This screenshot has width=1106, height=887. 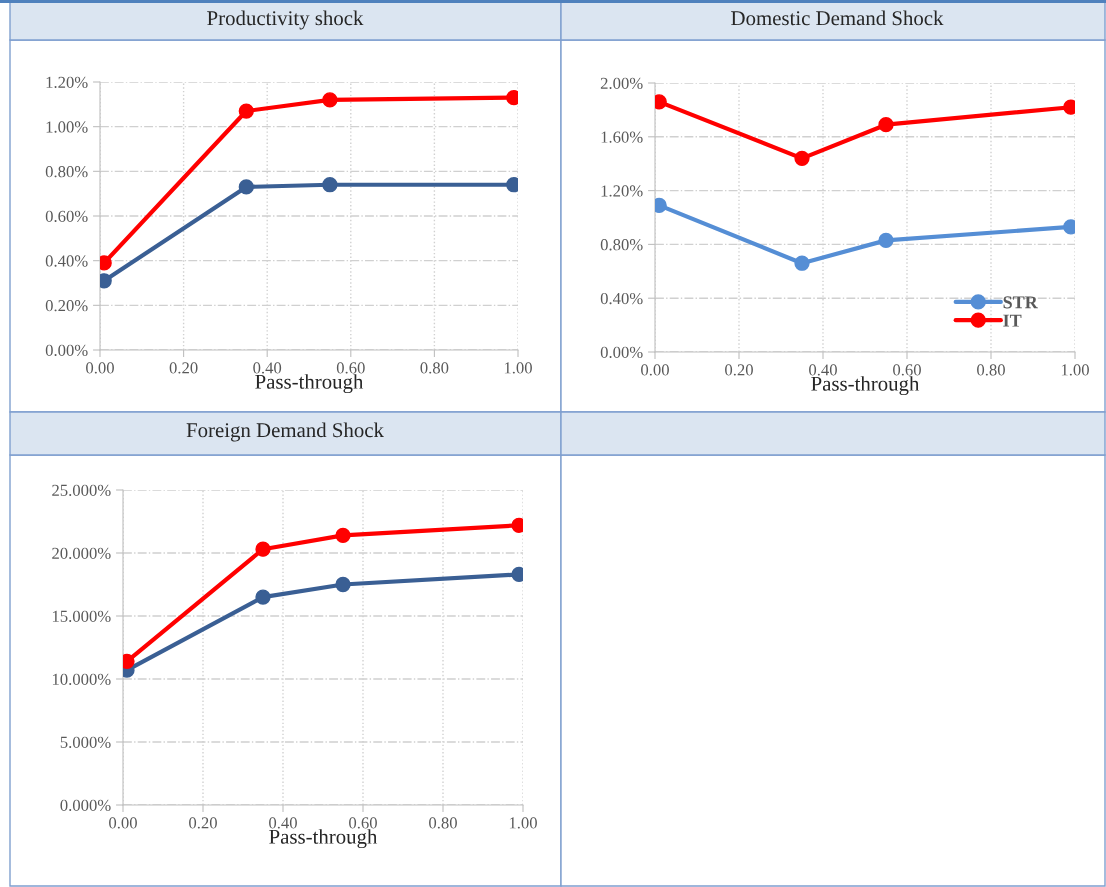 What do you see at coordinates (1012, 320) in the screenshot?
I see `legend-label: IT` at bounding box center [1012, 320].